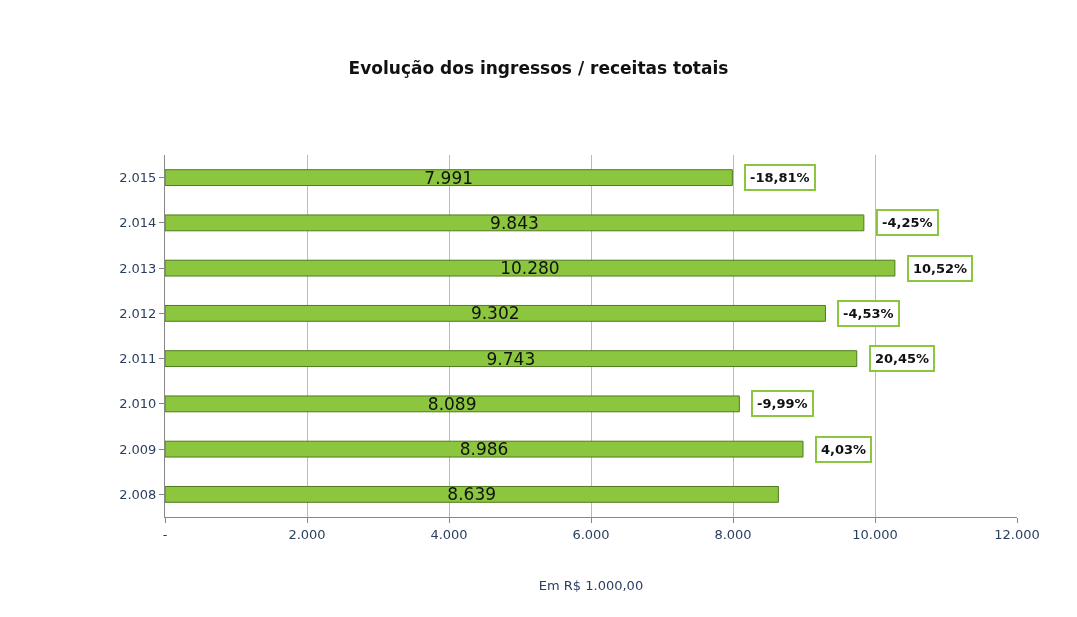 This screenshot has height=617, width=1077. Describe the element at coordinates (733, 534) in the screenshot. I see `x-tick-label: 8.000` at that location.